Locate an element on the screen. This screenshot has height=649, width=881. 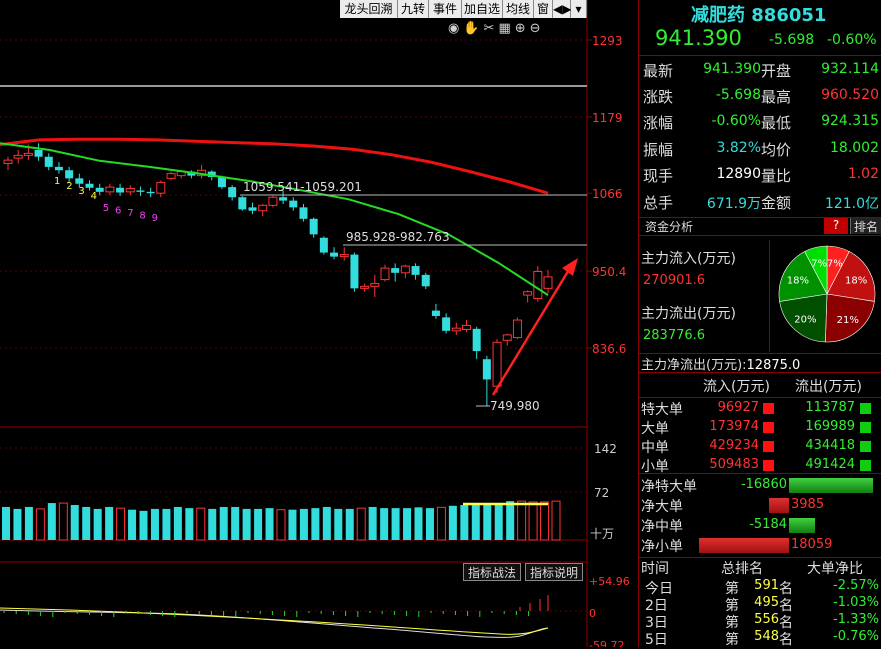
quote-value: 941.390 is located at coordinates (732, 69).